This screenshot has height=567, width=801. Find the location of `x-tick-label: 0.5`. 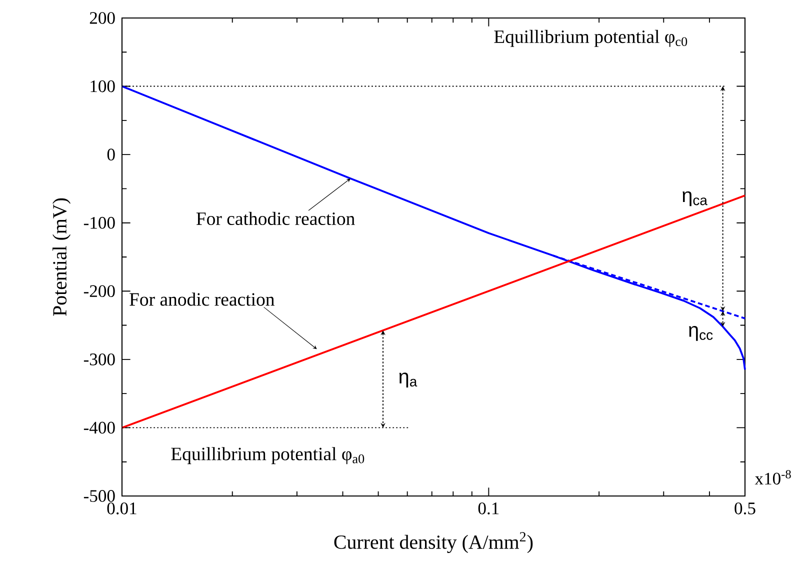

x-tick-label: 0.5 is located at coordinates (745, 508).